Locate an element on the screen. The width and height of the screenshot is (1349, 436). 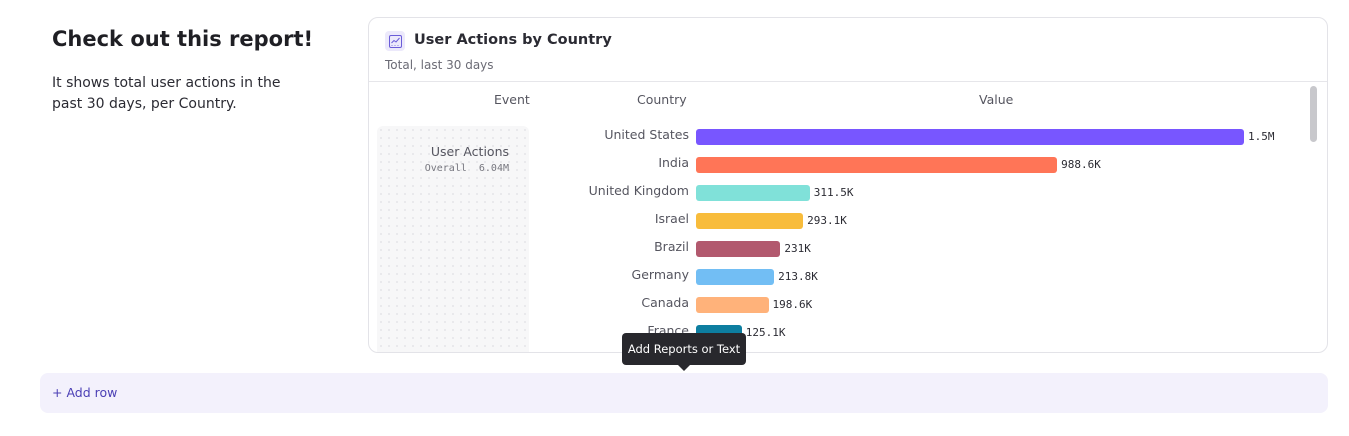
country-label: United States is located at coordinates (646, 134).